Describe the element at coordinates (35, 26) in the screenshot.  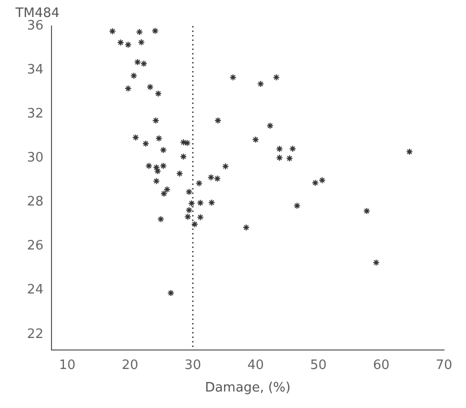
I see `y-tick-label: 36` at that location.